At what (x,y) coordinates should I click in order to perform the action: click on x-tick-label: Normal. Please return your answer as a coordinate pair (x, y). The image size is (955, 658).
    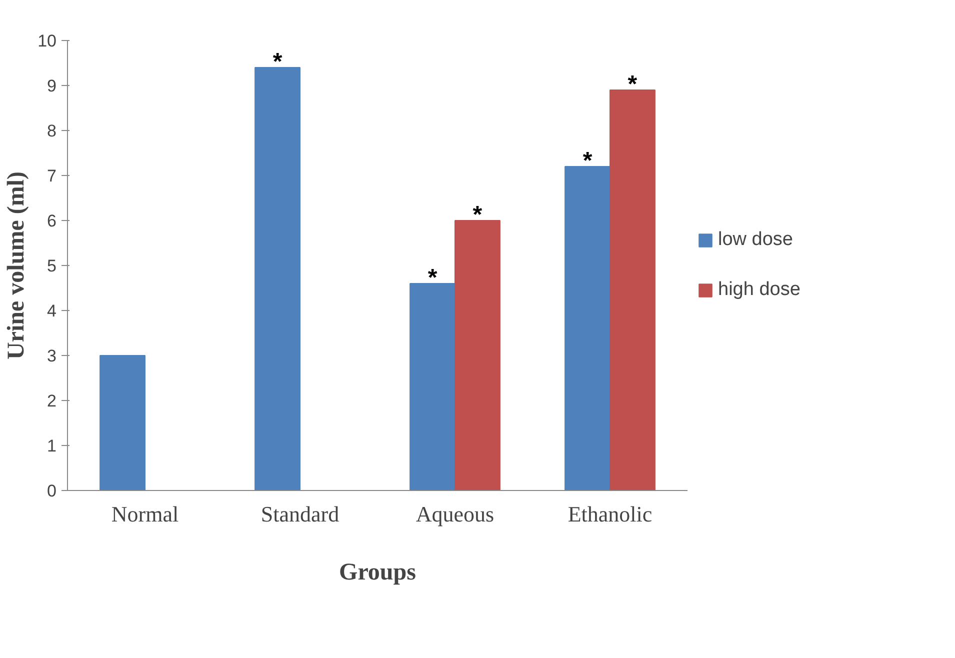
    Looking at the image, I should click on (145, 514).